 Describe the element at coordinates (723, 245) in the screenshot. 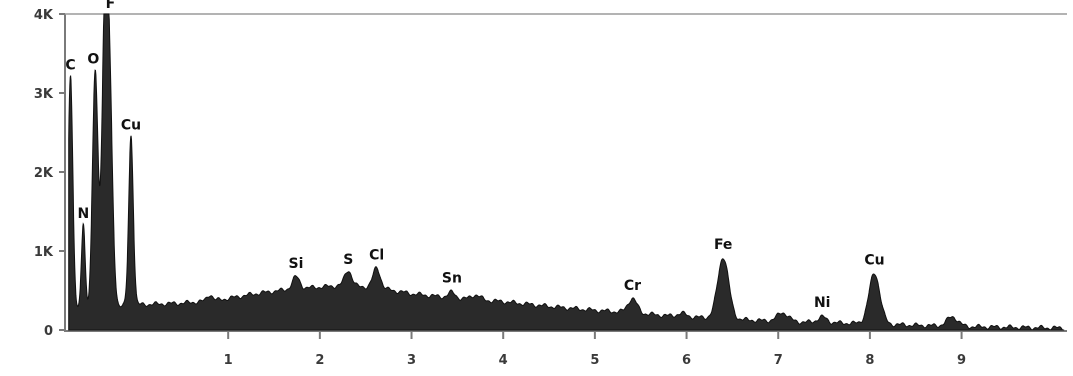

I see `peak-label: Fe` at that location.